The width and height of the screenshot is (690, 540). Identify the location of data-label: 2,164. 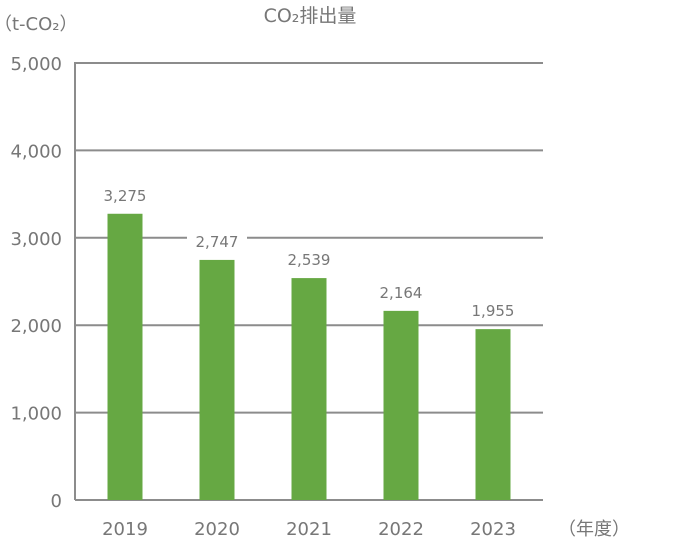
(401, 293).